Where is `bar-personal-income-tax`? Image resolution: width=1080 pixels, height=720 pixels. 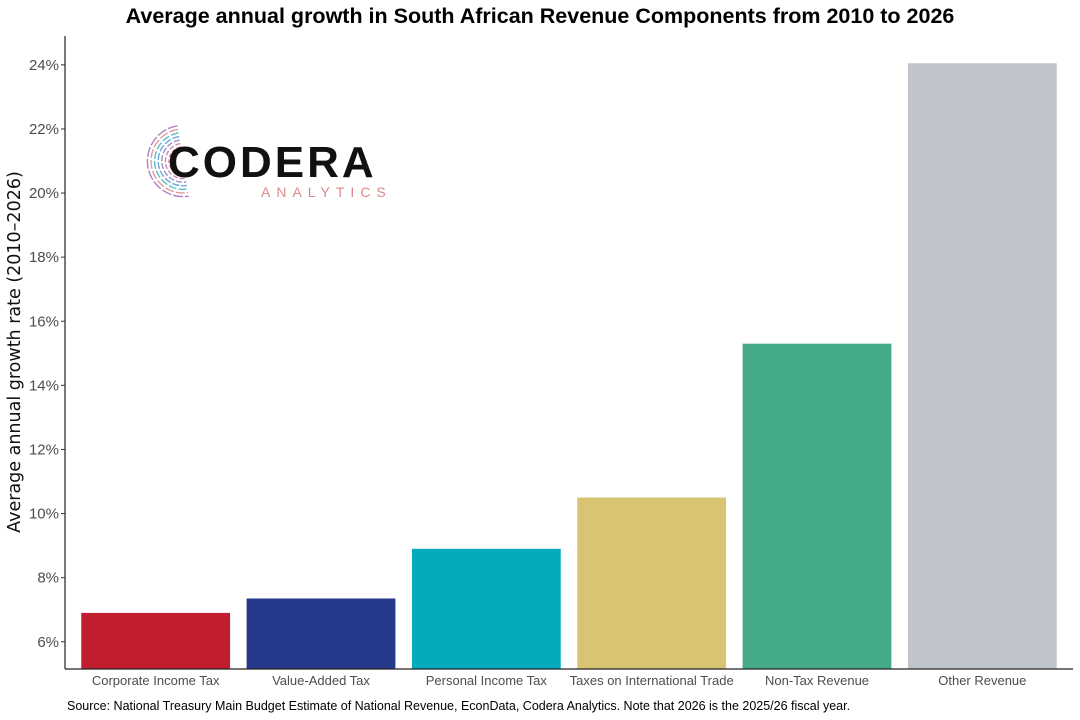 bar-personal-income-tax is located at coordinates (486, 608).